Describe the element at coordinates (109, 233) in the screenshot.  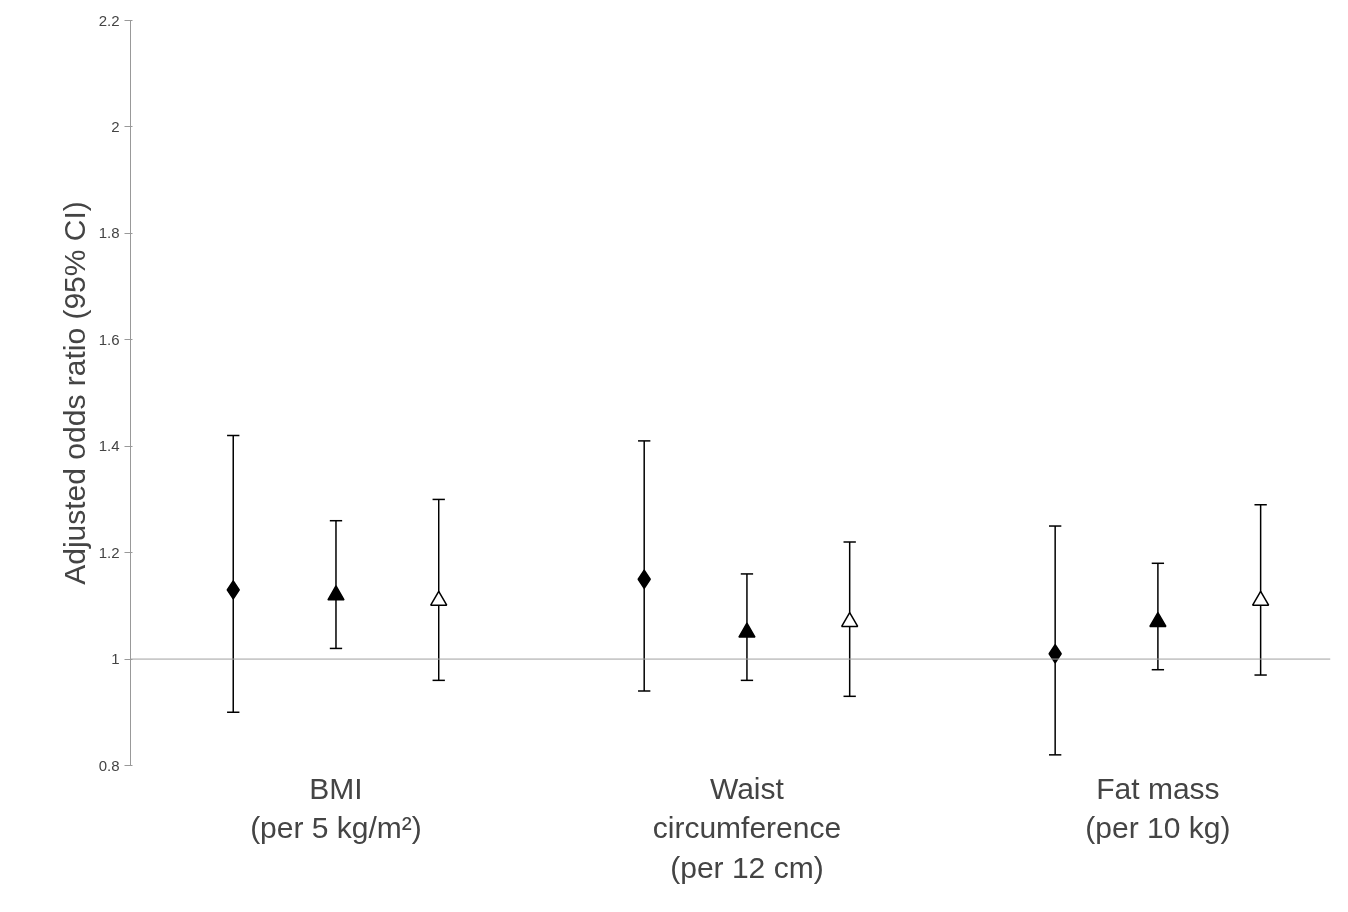
I see `y-tick-label: 1.8` at that location.